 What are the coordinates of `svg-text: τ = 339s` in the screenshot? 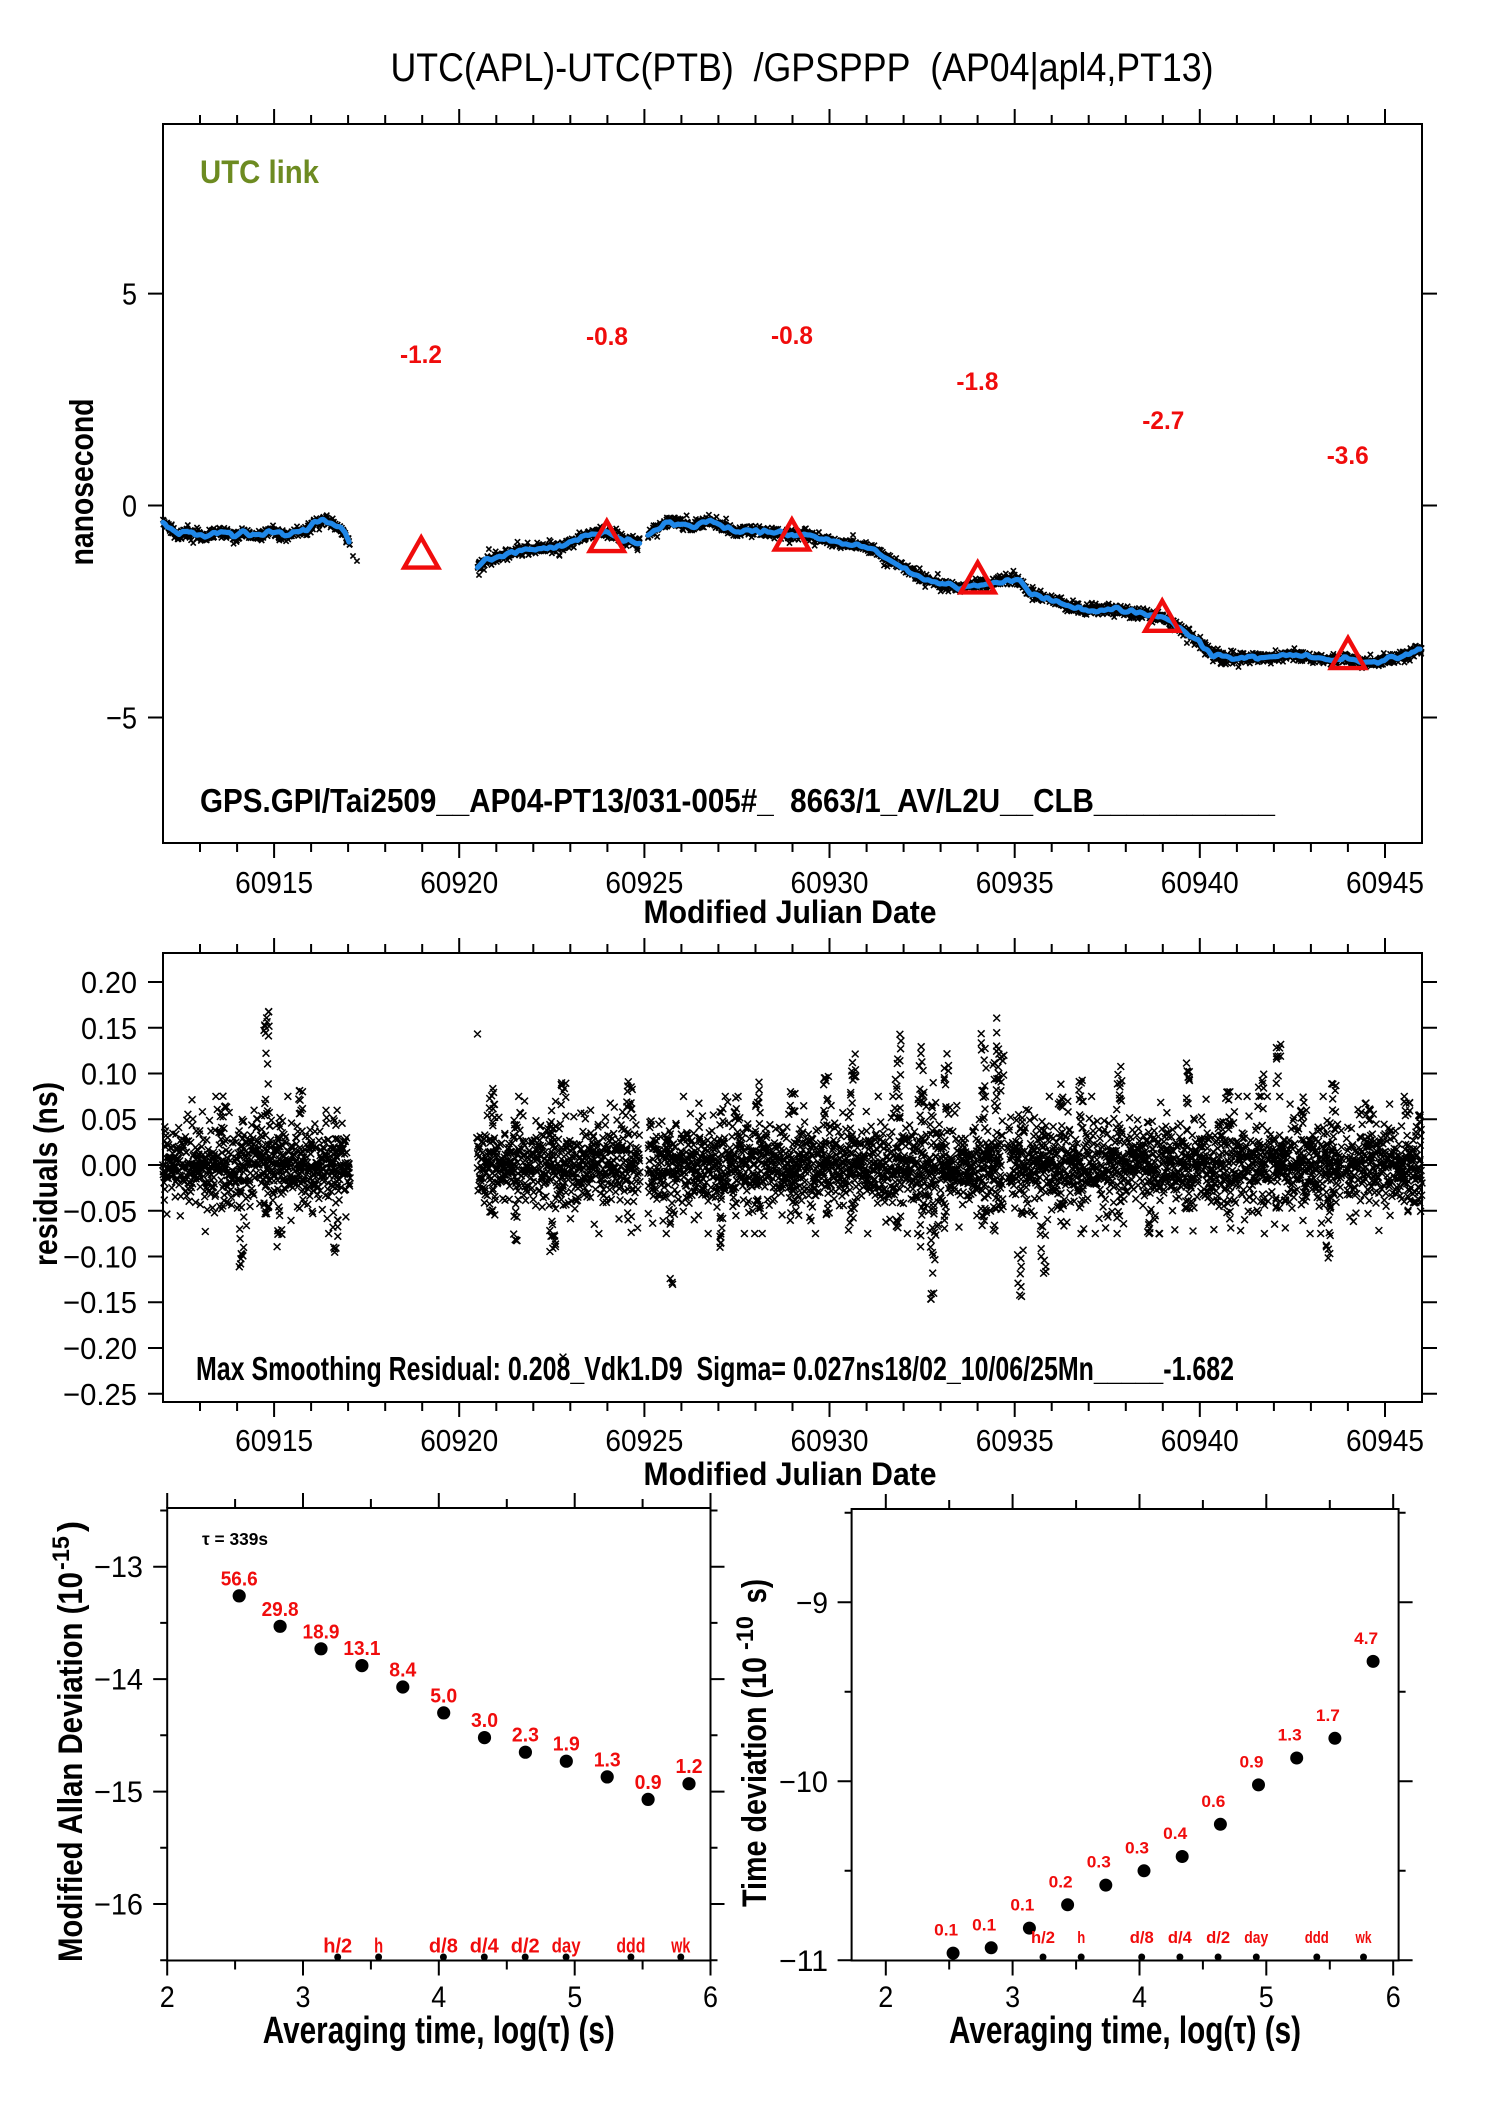 It's located at (235, 1539).